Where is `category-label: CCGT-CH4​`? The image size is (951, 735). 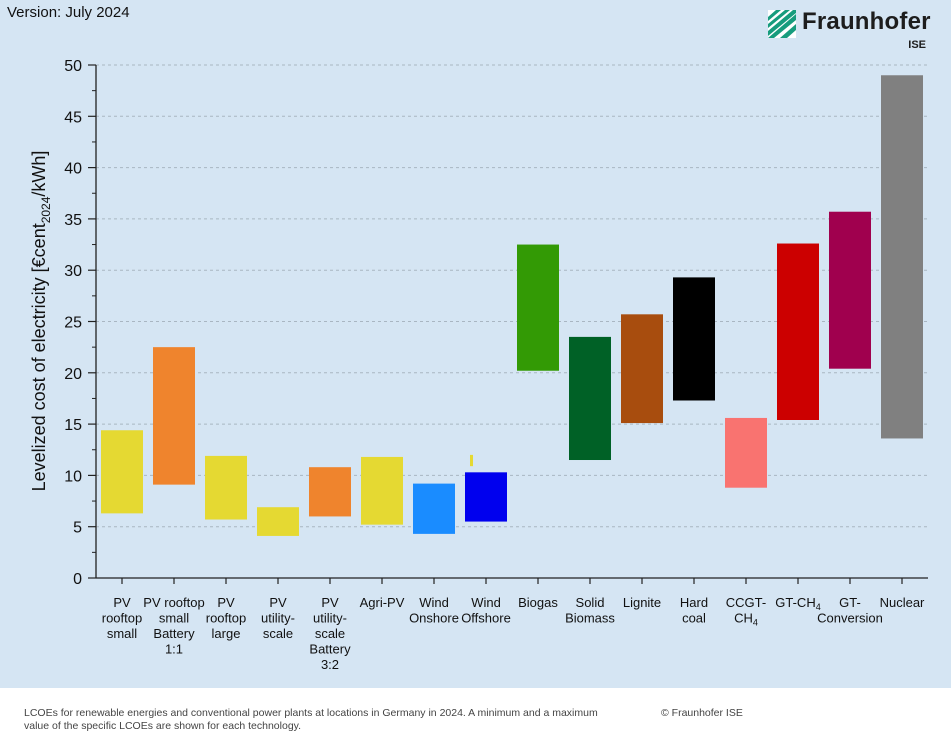 category-label: CCGT-CH4​ is located at coordinates (746, 611).